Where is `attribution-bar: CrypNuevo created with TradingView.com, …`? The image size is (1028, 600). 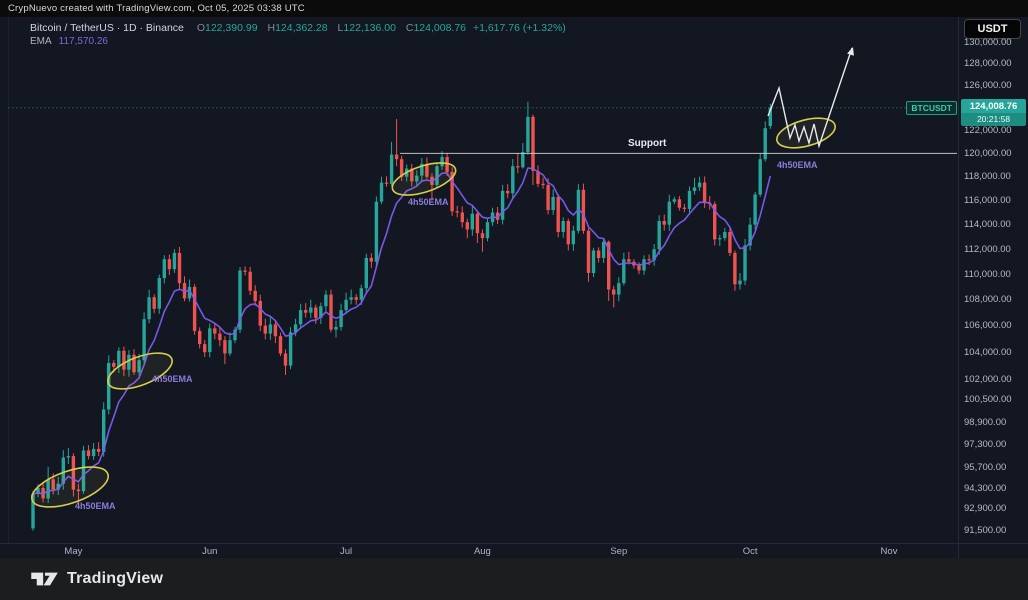 attribution-bar: CrypNuevo created with TradingView.com, … is located at coordinates (514, 8).